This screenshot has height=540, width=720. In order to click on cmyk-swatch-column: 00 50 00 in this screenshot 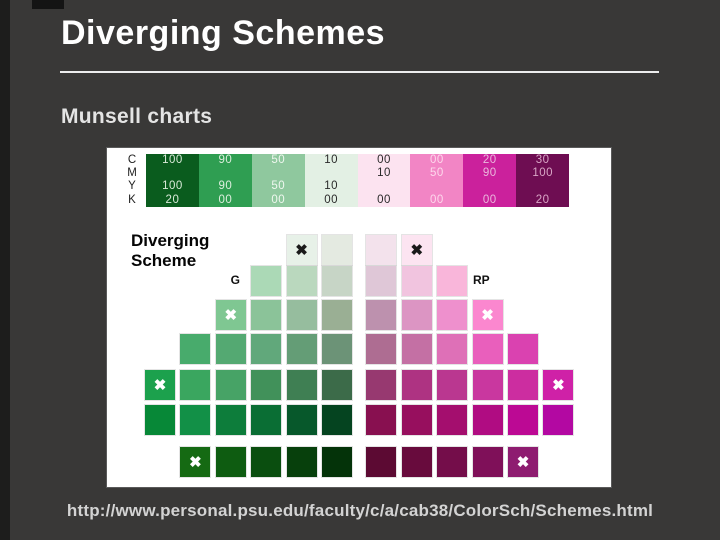, I will do `click(437, 180)`.